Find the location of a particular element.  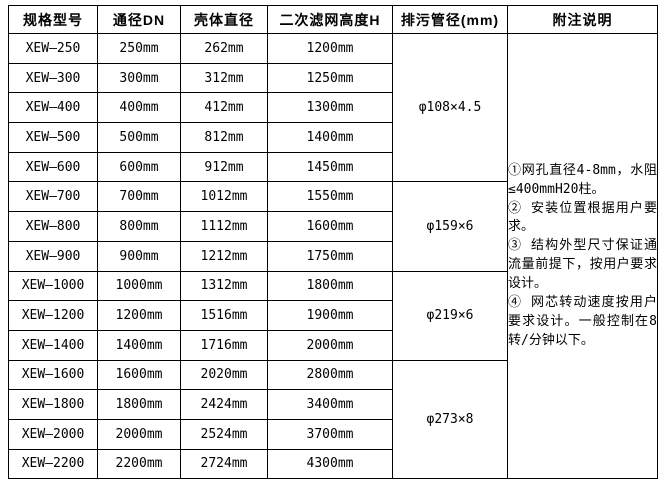

note-line: ①网孔直径4-8mm，水阻≤400mmH20柱。 is located at coordinates (582, 179).